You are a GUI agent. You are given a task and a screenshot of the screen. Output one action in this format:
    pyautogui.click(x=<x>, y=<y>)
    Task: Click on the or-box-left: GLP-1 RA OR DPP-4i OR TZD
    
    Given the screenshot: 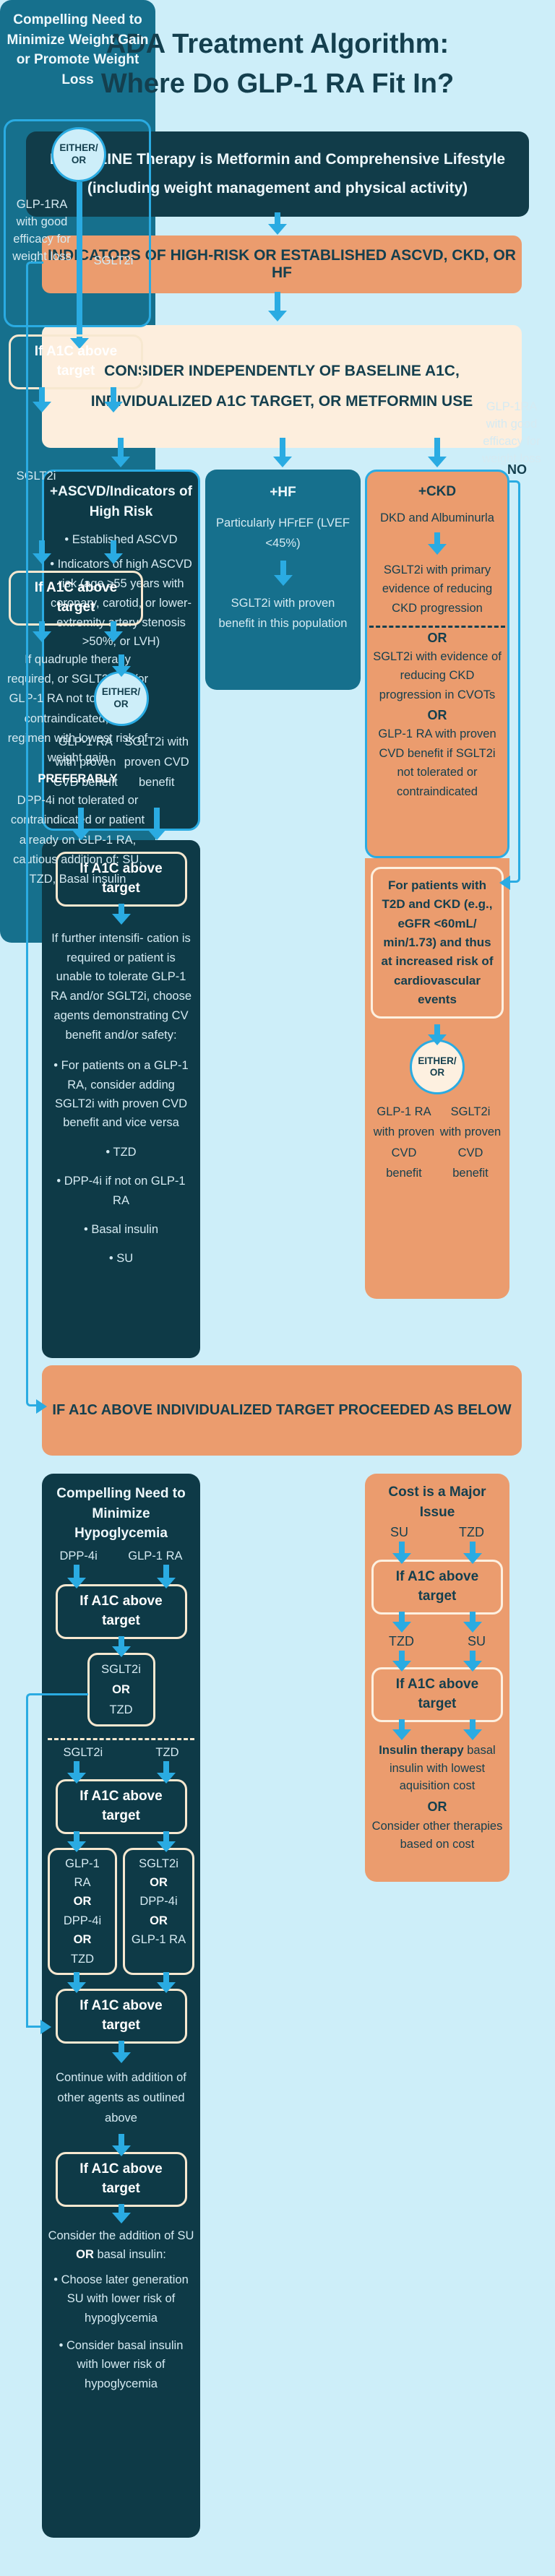 What is the action you would take?
    pyautogui.click(x=82, y=1911)
    